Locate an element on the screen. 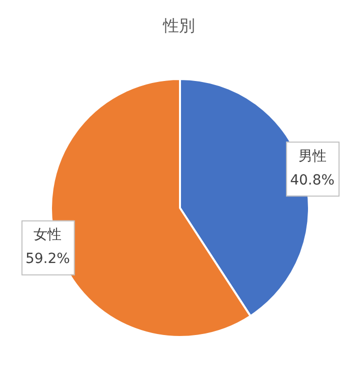  slice-label: 女性 is located at coordinates (48, 234).